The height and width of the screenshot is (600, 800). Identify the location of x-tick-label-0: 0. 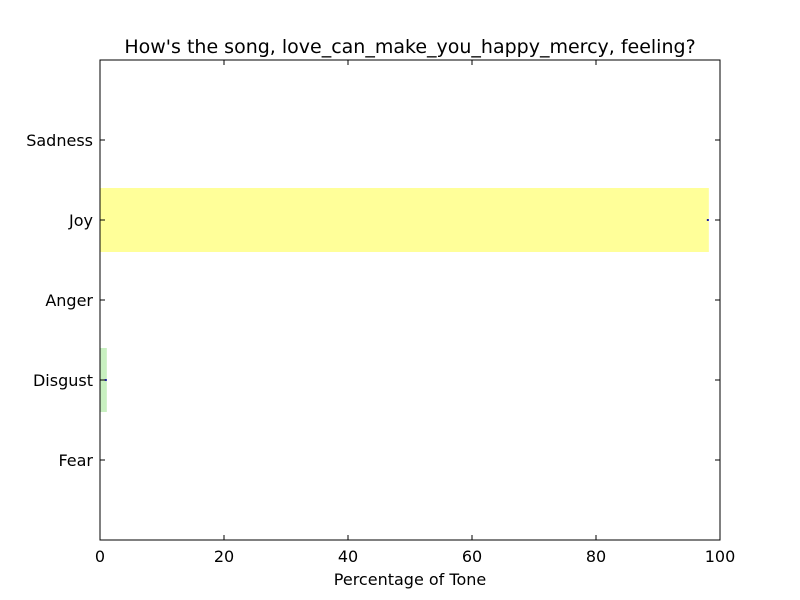
(100, 556).